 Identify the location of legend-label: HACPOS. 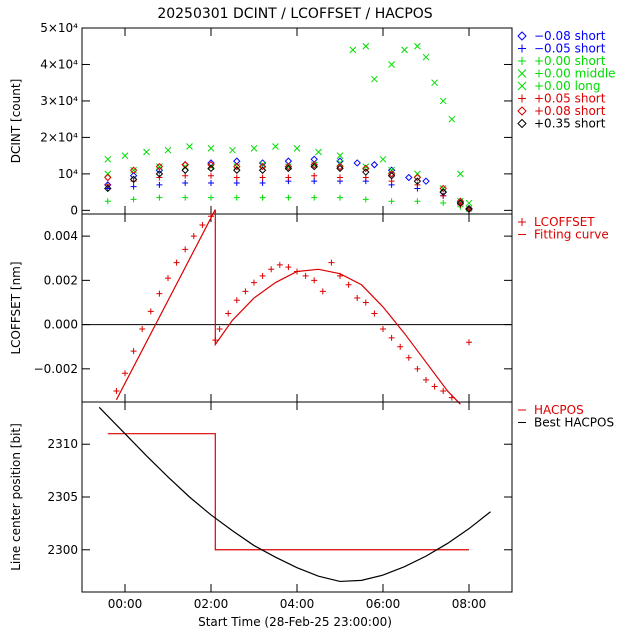
(559, 410).